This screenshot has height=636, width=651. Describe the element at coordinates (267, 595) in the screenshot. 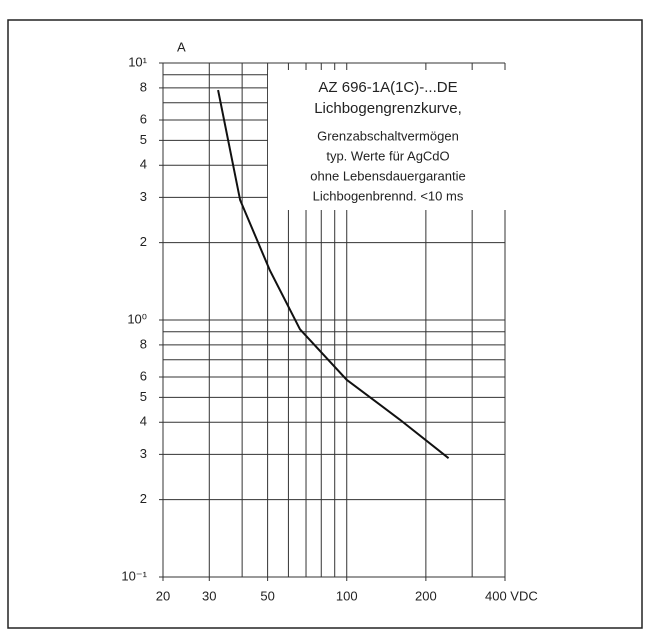

I see `x-tick-label: 50` at that location.